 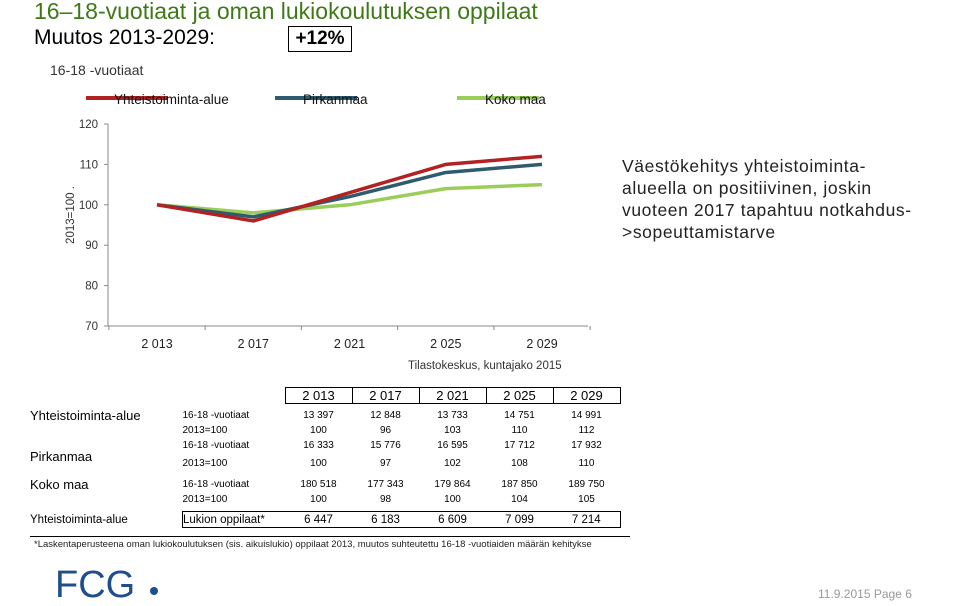 What do you see at coordinates (452, 463) in the screenshot?
I see `table-cell: 102` at bounding box center [452, 463].